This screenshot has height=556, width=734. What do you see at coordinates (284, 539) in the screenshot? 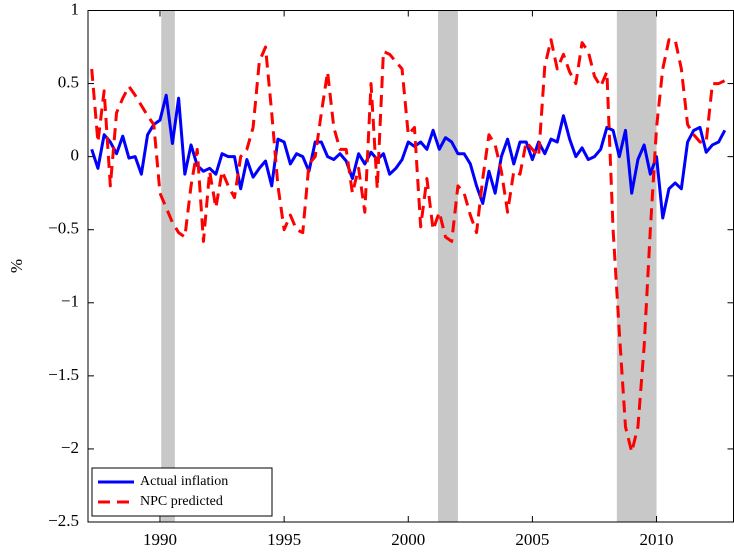
I see `x-tick-label: 1995` at bounding box center [284, 539].